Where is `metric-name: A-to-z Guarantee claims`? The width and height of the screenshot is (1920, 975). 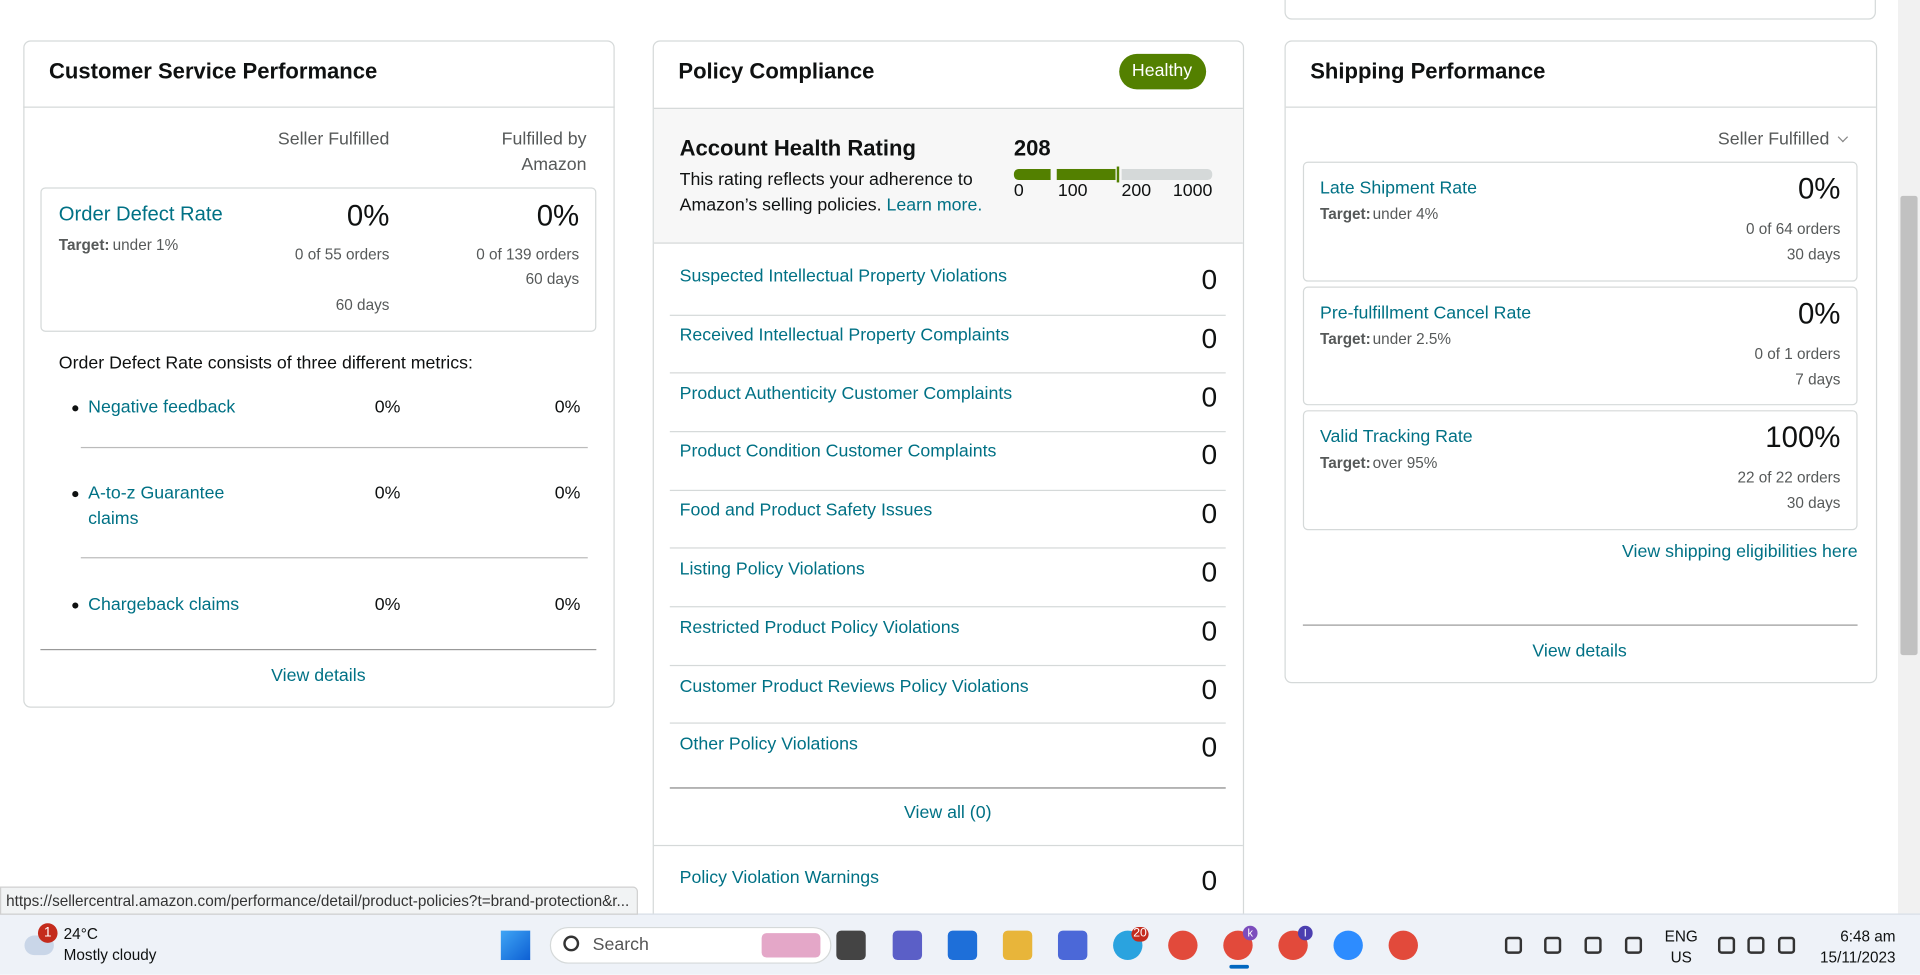 metric-name: A-to-z Guarantee claims is located at coordinates (156, 506).